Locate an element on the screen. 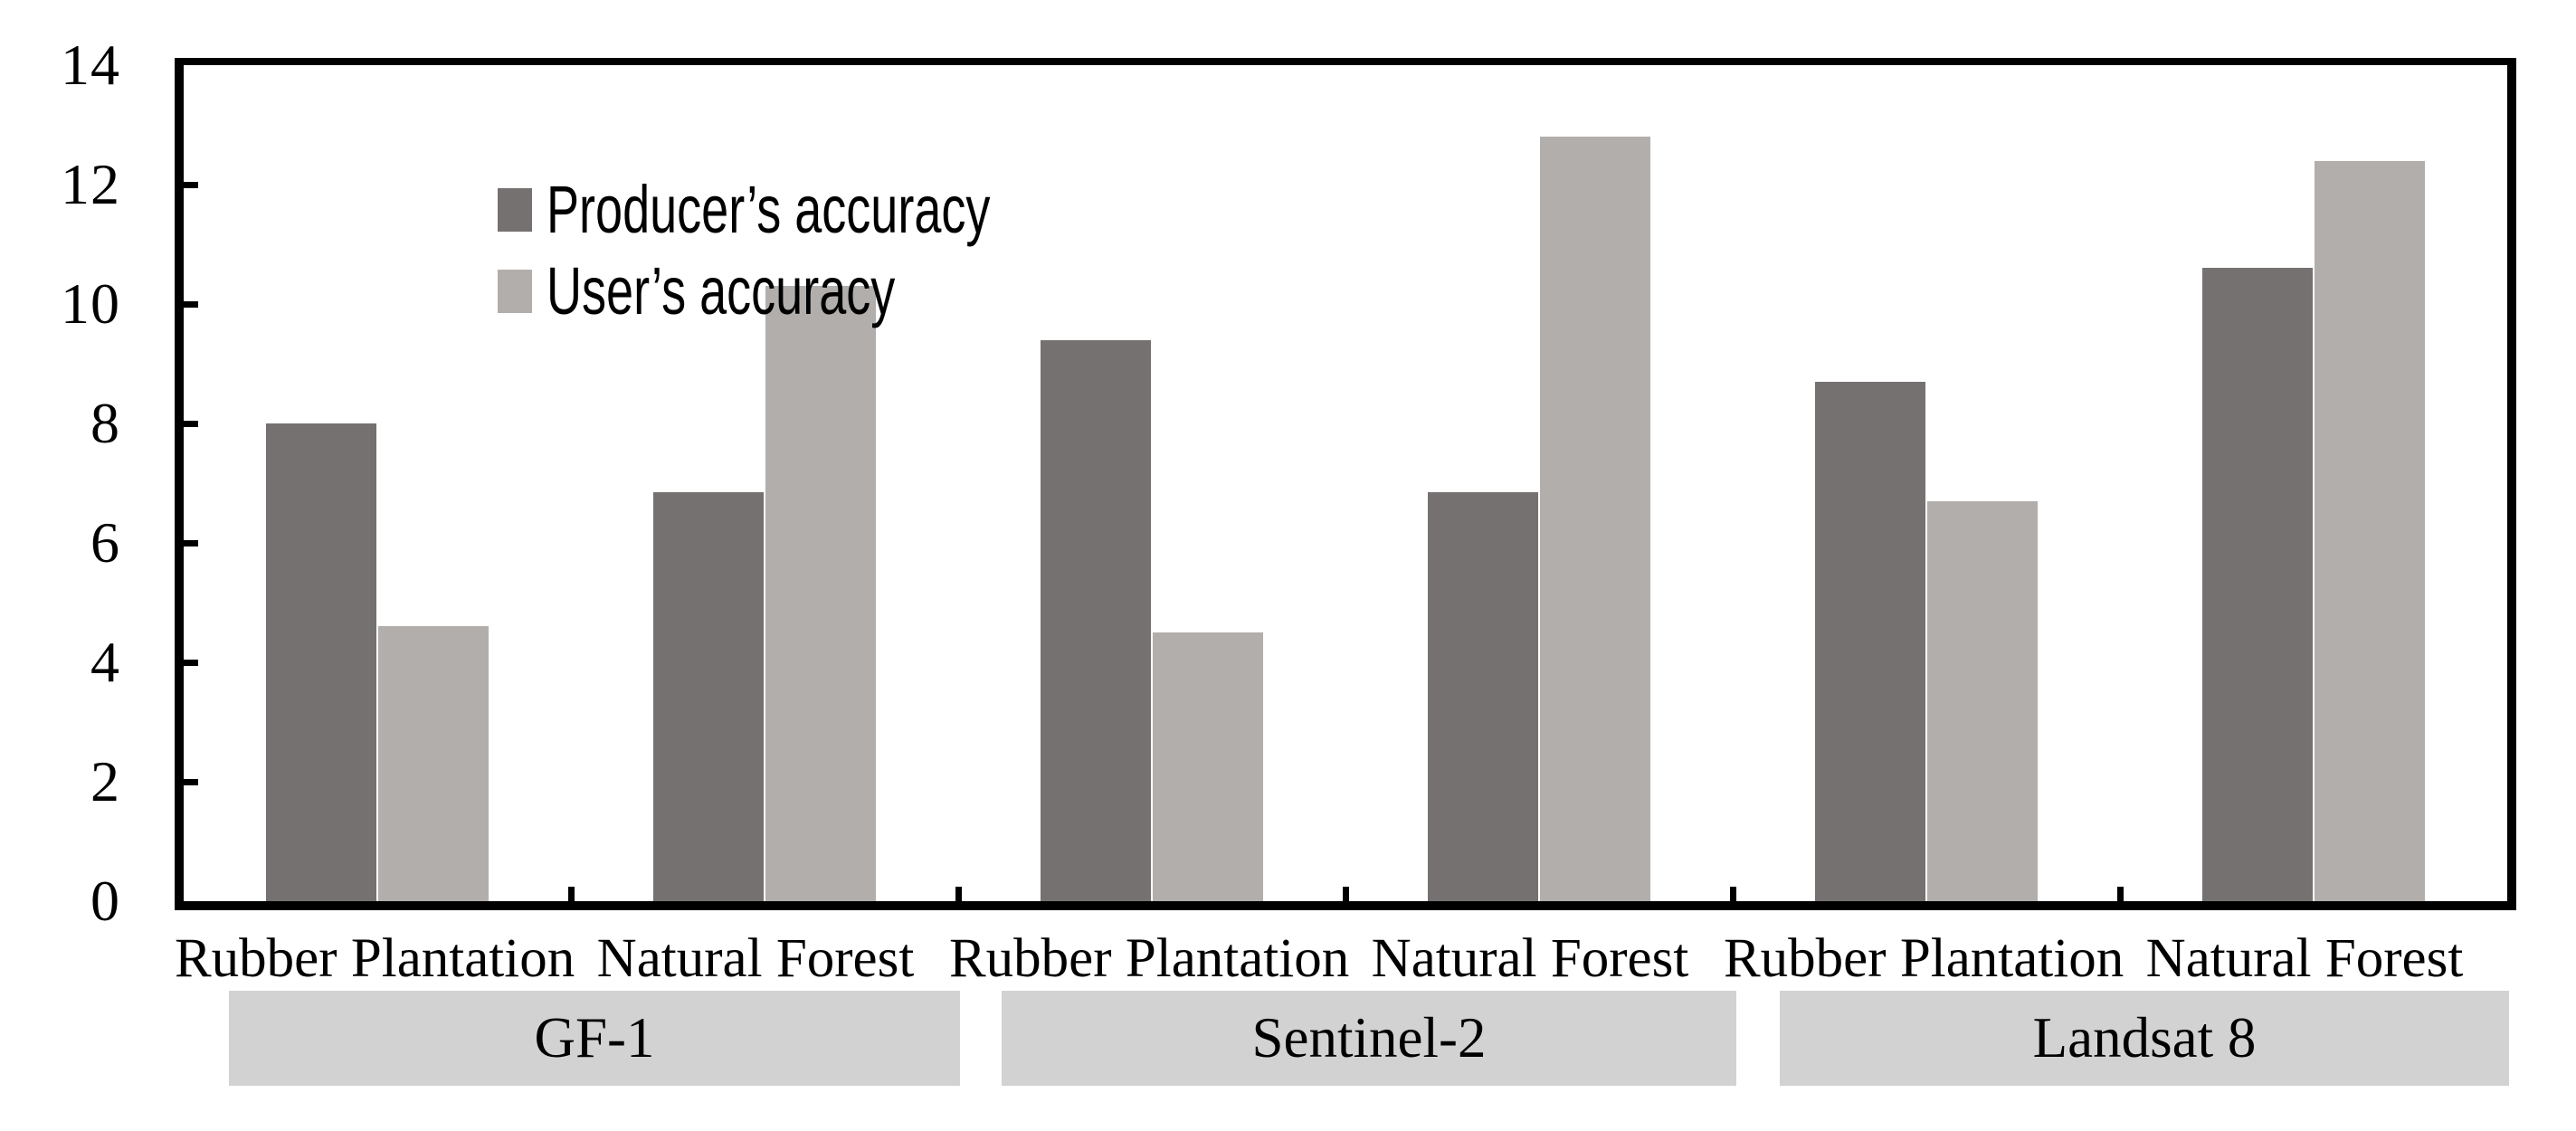 This screenshot has width=2576, height=1131. category-label-2: Natural Forest is located at coordinates (755, 959).